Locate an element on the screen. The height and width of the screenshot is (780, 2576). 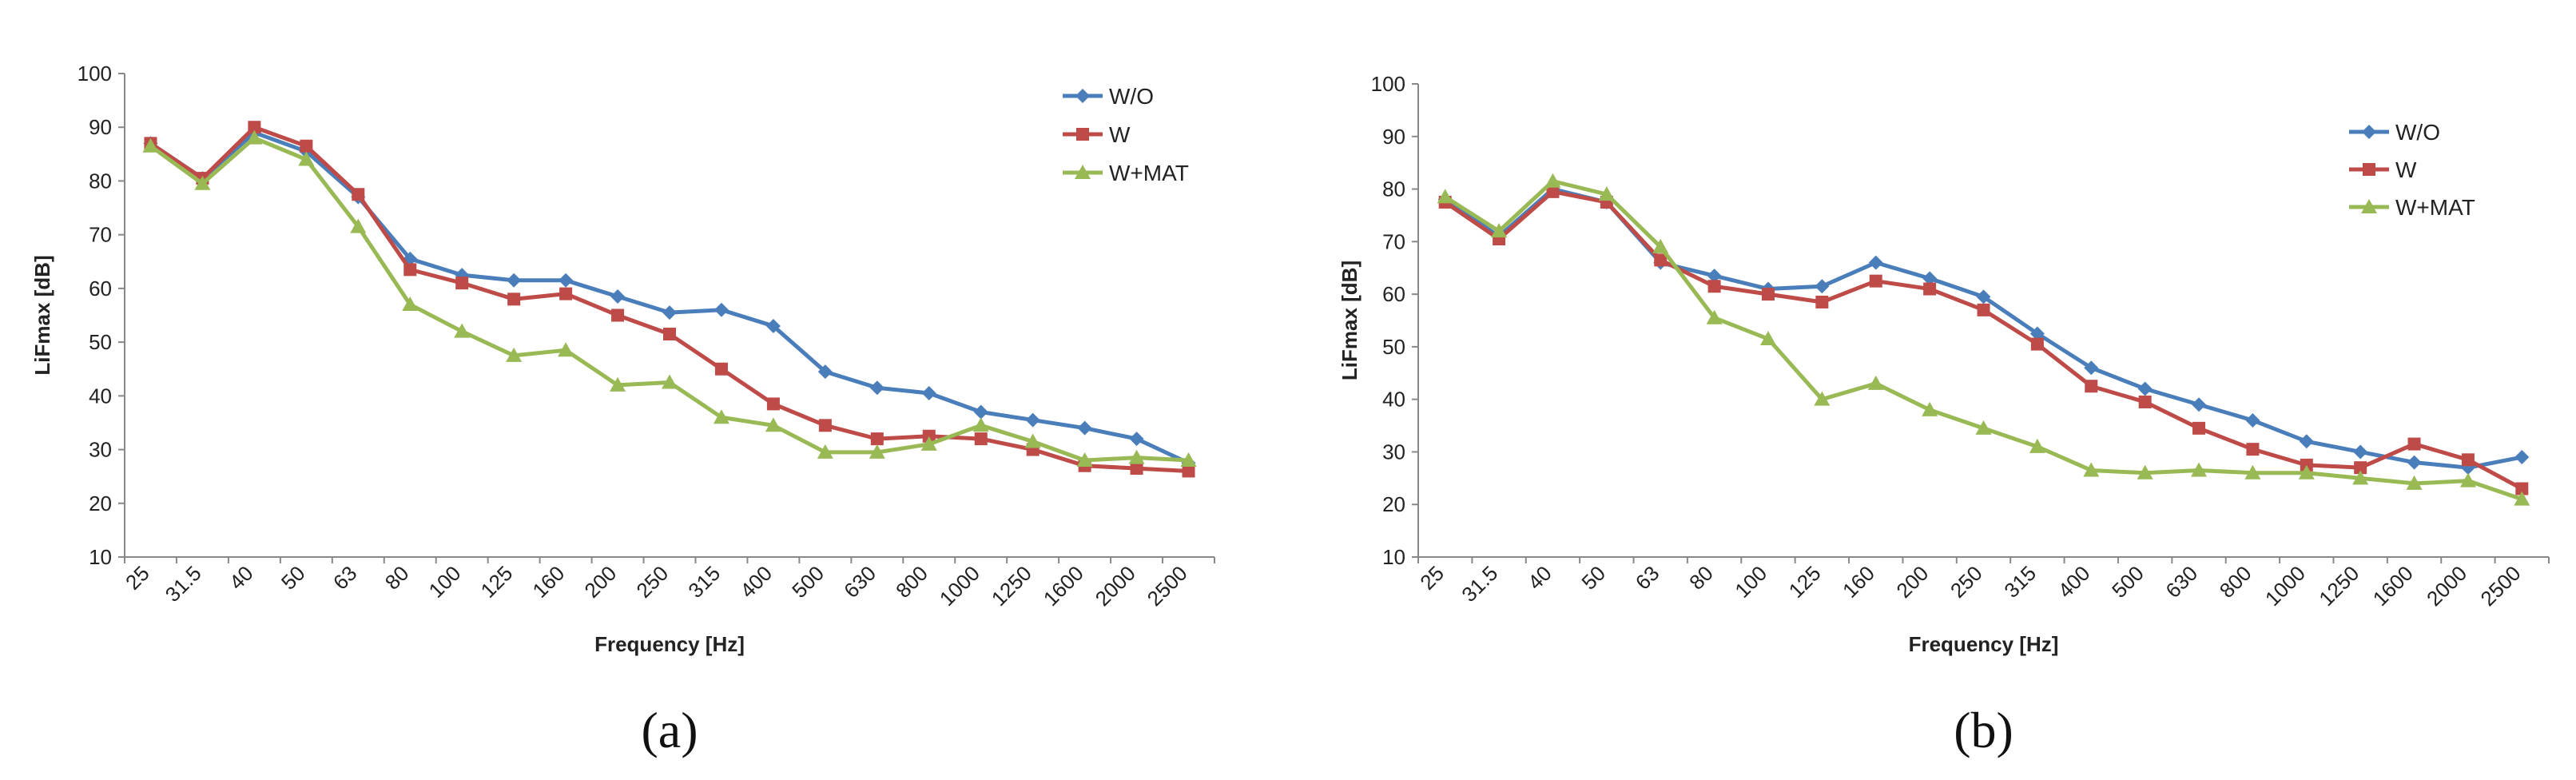
x-tick-label: 40 is located at coordinates (1539, 578).